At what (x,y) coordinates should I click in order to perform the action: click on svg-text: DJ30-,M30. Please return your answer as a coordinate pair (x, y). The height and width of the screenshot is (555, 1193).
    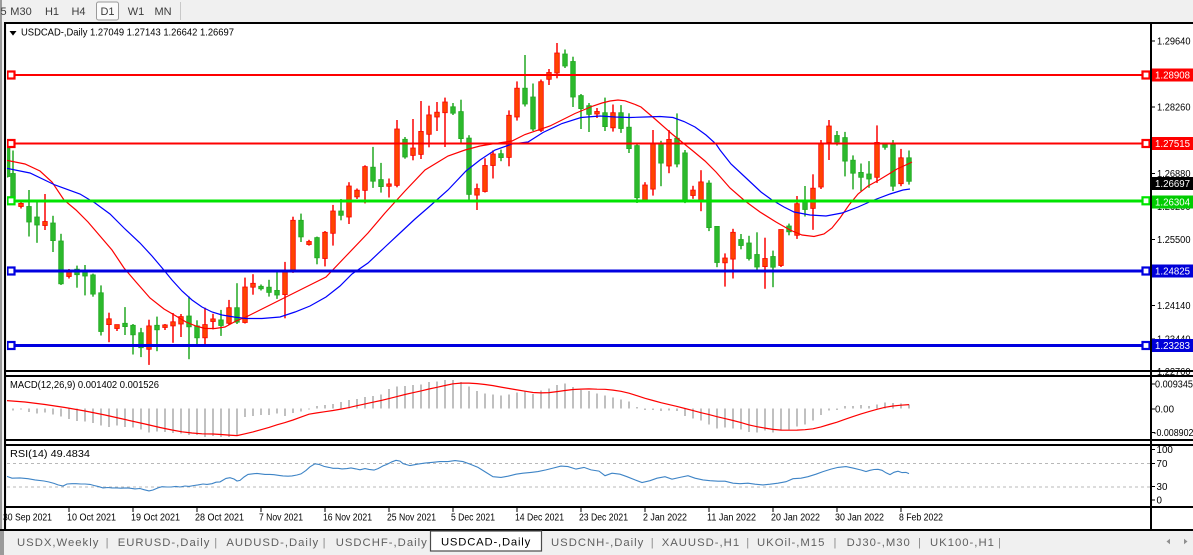
    Looking at the image, I should click on (879, 543).